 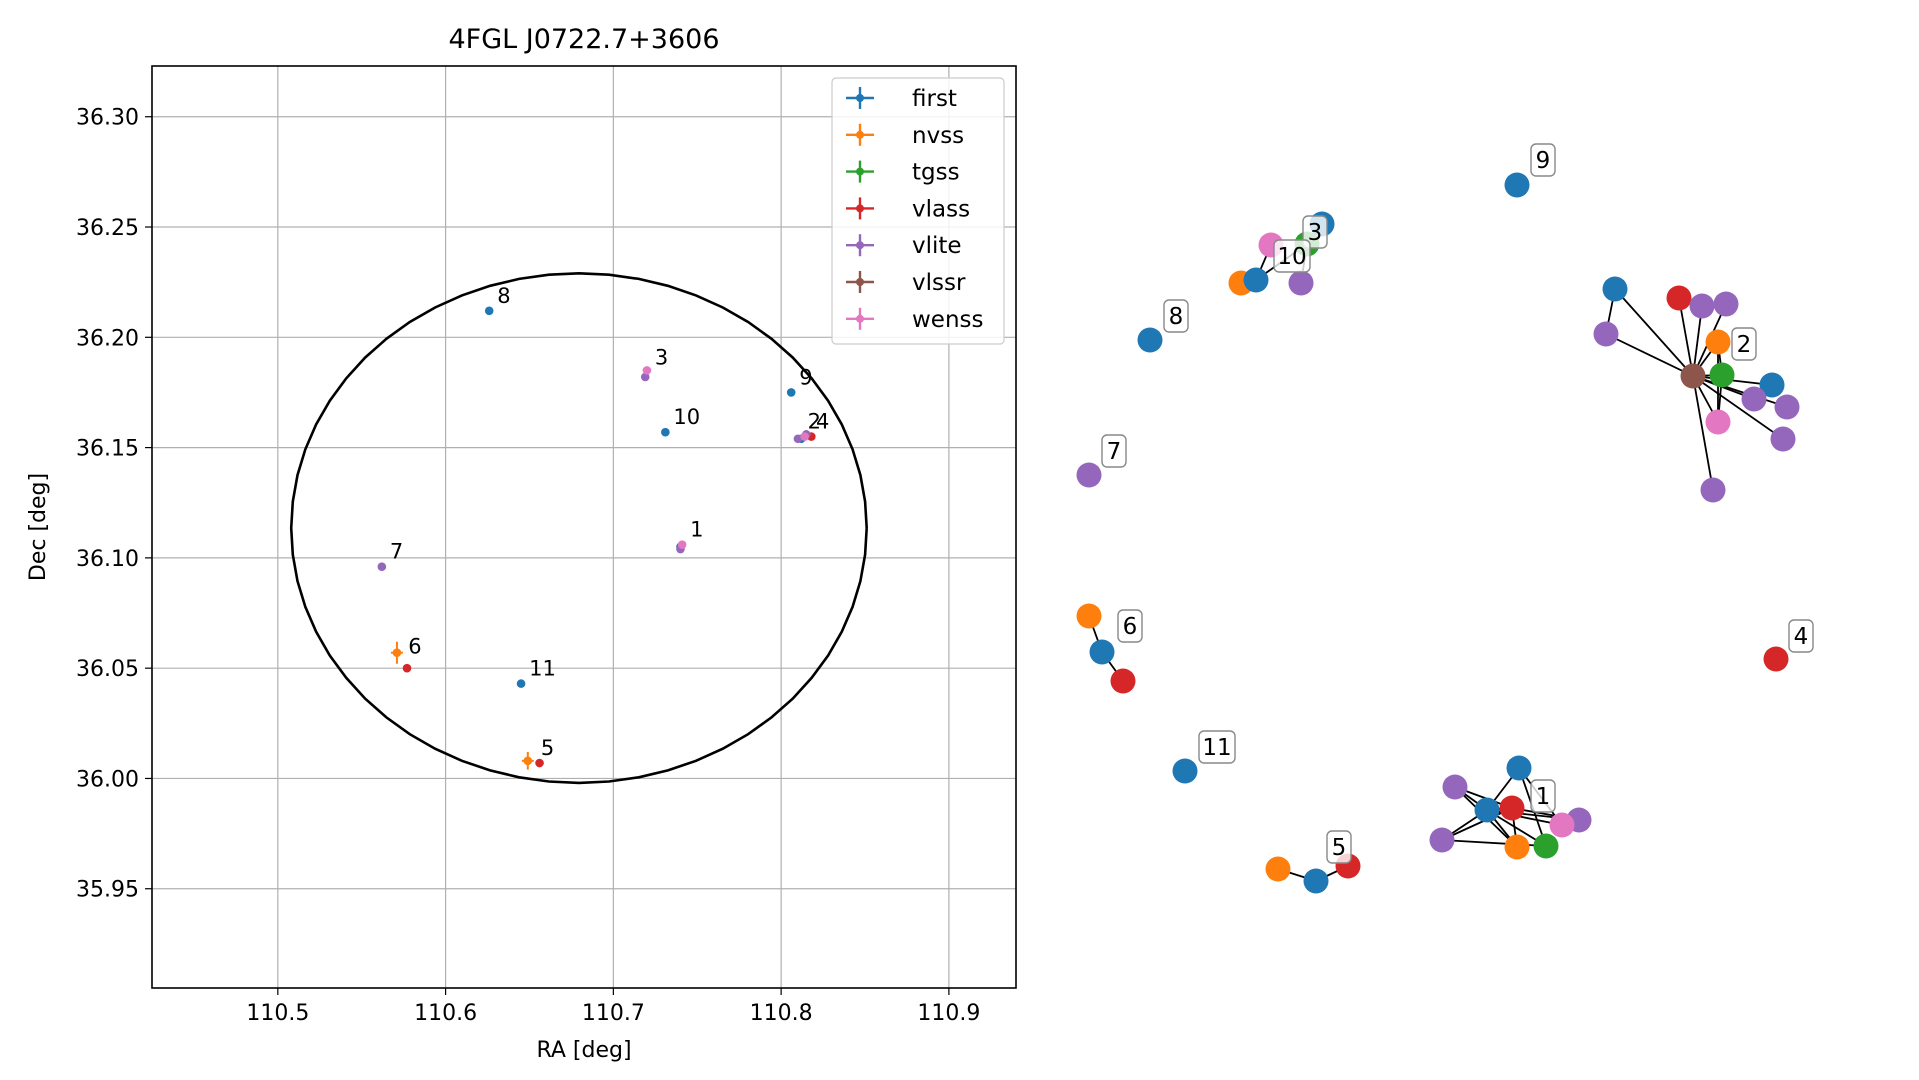 I want to click on legend-label-vlass: vlass, so click(x=941, y=209).